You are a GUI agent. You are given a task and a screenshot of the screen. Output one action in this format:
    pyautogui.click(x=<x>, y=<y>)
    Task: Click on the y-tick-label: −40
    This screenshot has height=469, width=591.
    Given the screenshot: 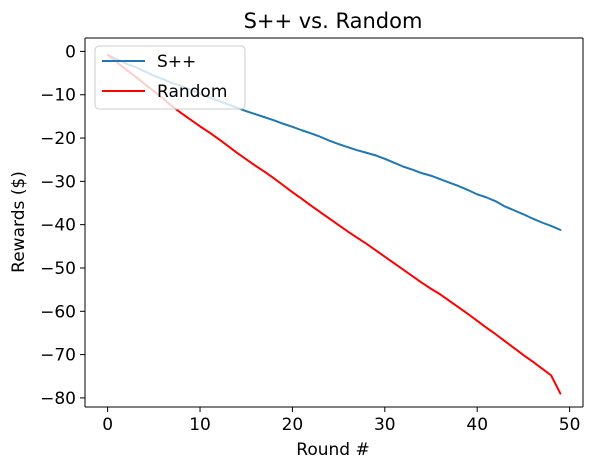 What is the action you would take?
    pyautogui.click(x=58, y=226)
    